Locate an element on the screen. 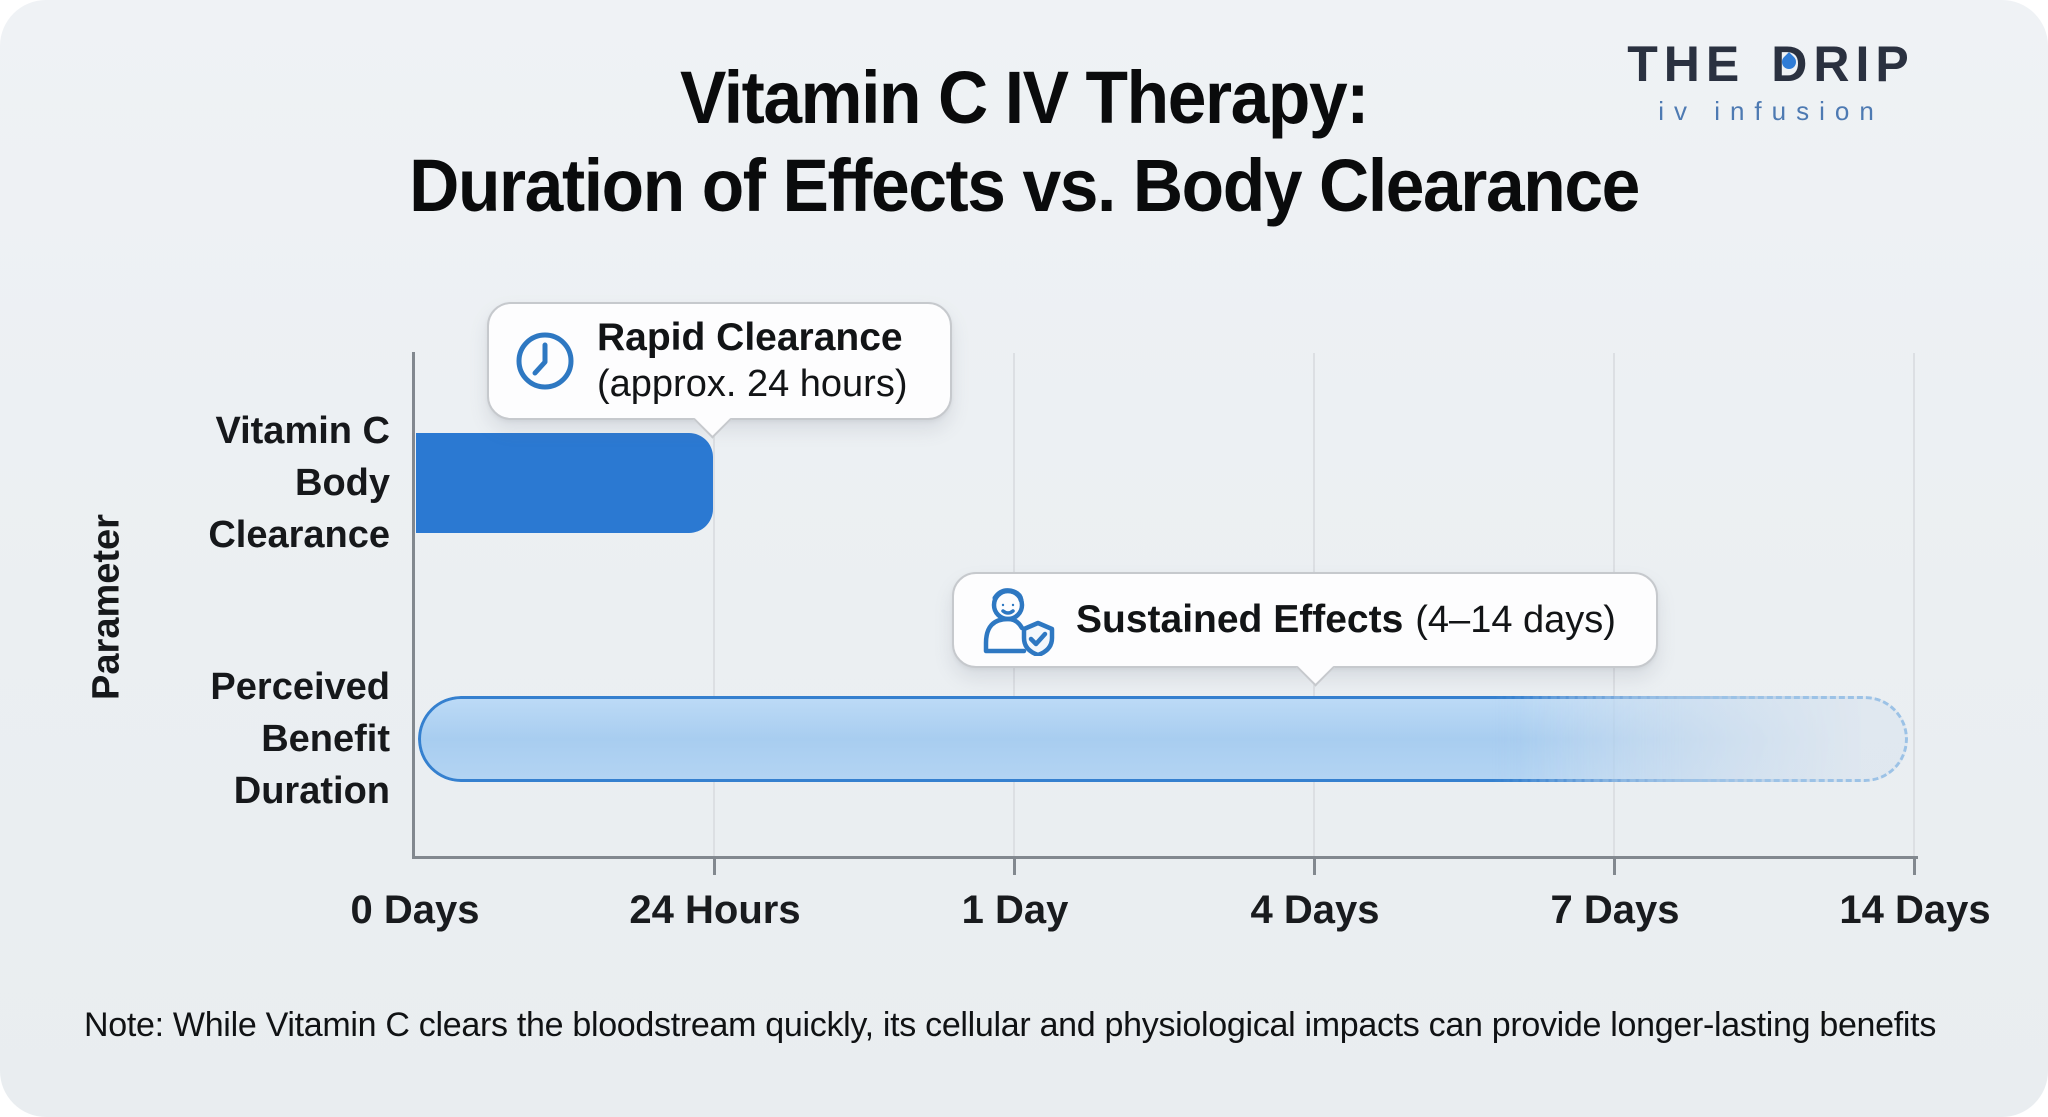 Image resolution: width=2048 pixels, height=1117 pixels. clock-icon is located at coordinates (545, 361).